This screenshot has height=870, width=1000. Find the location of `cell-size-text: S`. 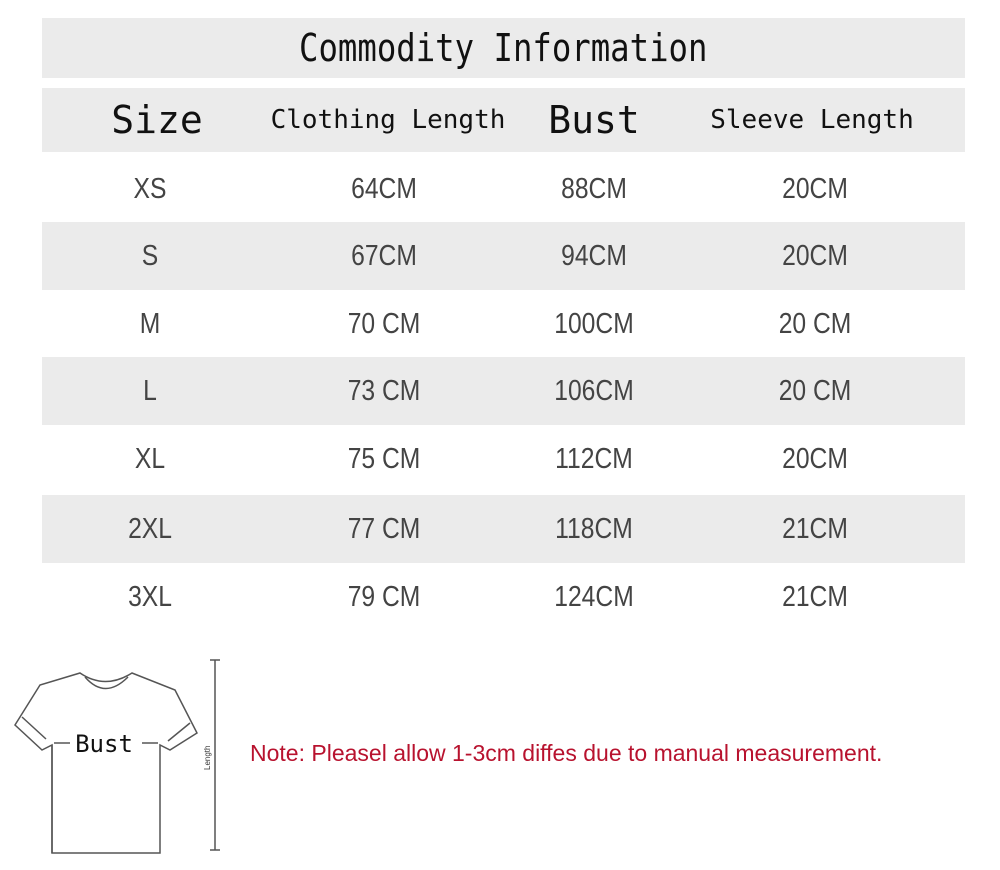

cell-size-text: S is located at coordinates (150, 255).